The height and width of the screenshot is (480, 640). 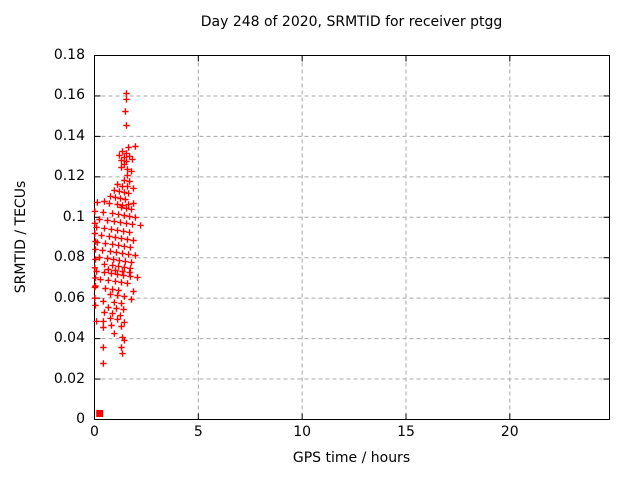 I want to click on y-tick-label: 0.08, so click(x=69, y=257).